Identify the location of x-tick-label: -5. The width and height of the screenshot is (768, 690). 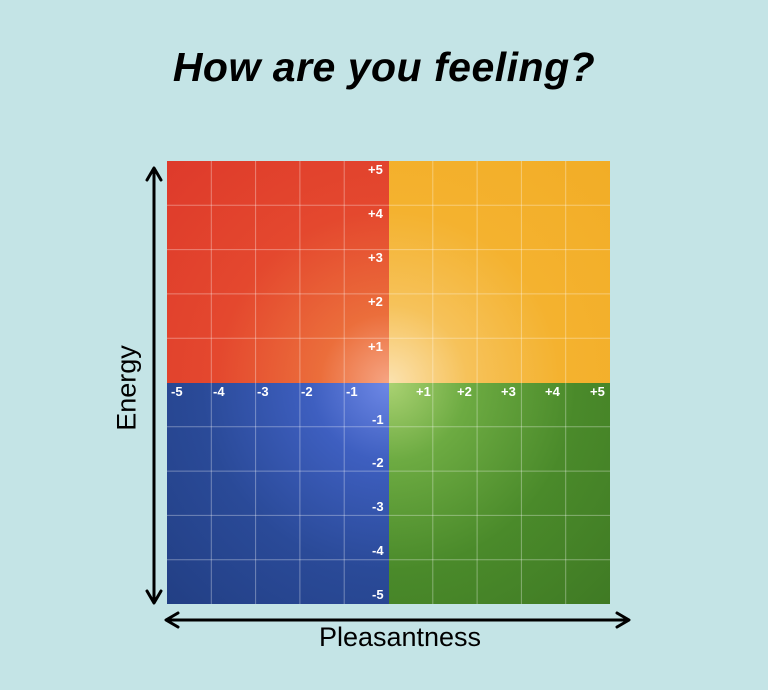
(177, 391).